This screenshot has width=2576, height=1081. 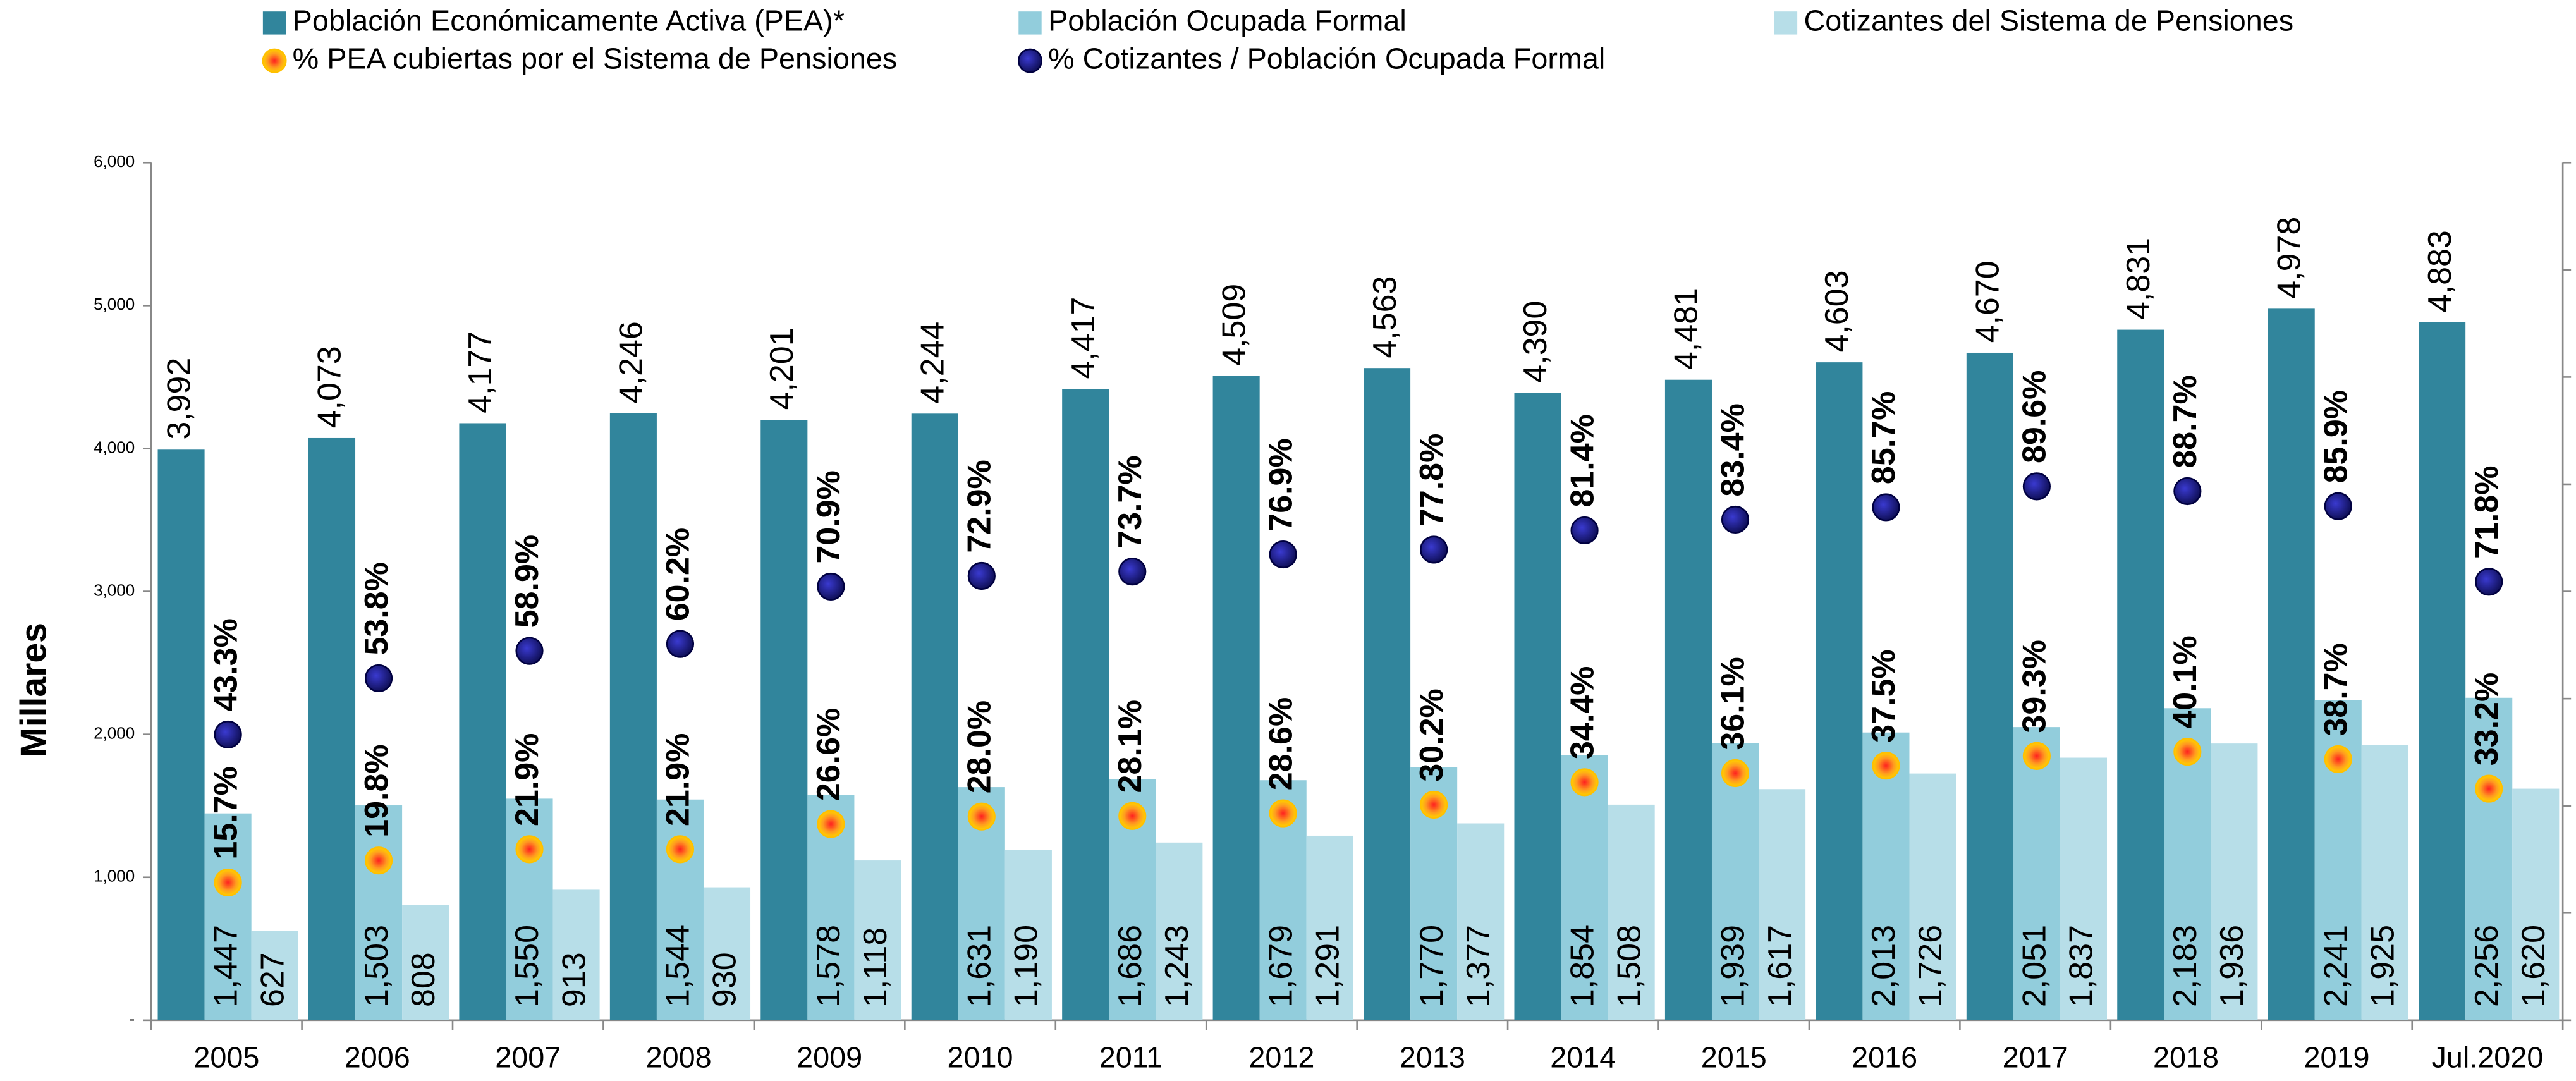 I want to click on value-label: 4,883, so click(x=2440, y=271).